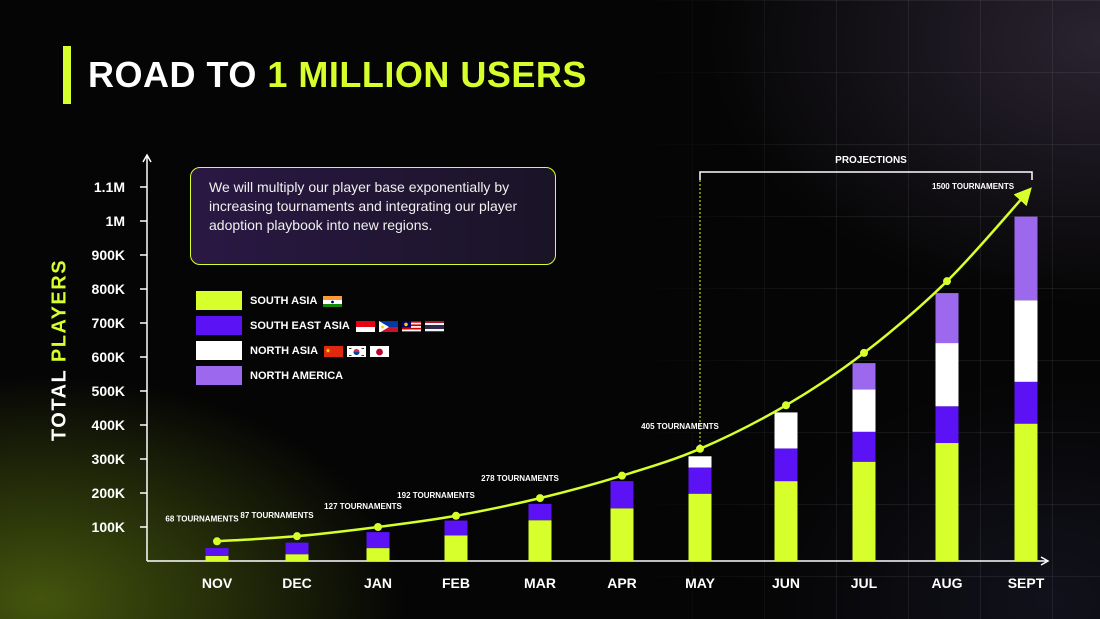 The image size is (1100, 619). Describe the element at coordinates (277, 515) in the screenshot. I see `tournament-label: 87 TOURNAMENTS` at that location.